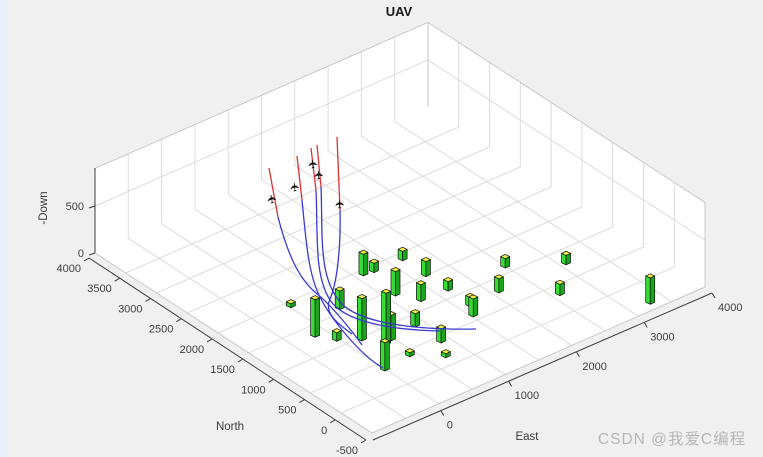 Image resolution: width=763 pixels, height=457 pixels. I want to click on trajectories-group, so click(372, 252).